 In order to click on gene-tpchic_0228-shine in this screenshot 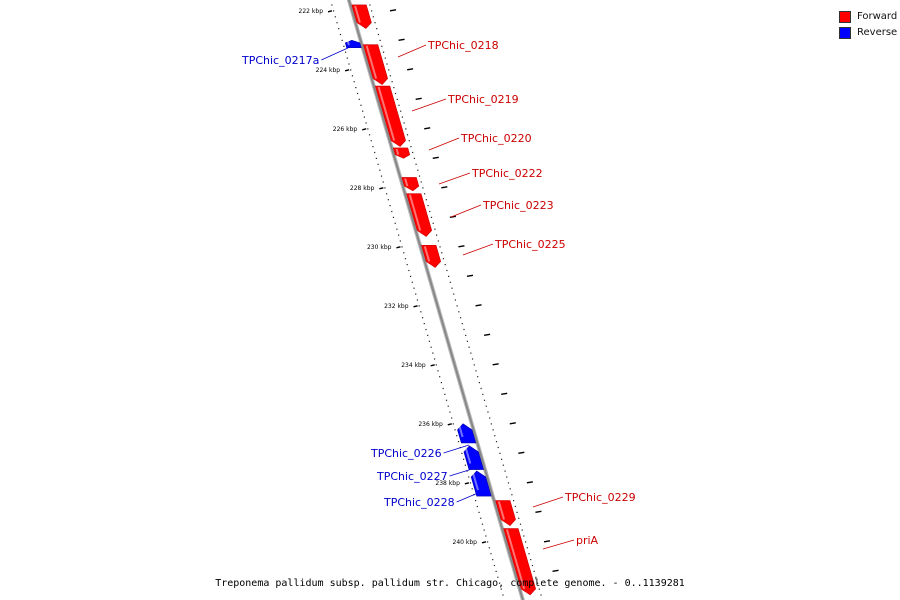, I will do `click(475, 481)`.